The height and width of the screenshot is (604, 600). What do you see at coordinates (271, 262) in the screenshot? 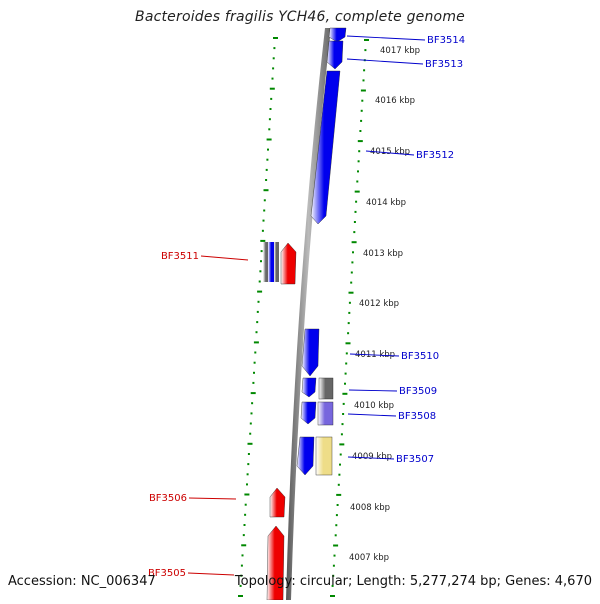
I see `gene-bf3511-segment-blue` at bounding box center [271, 262].